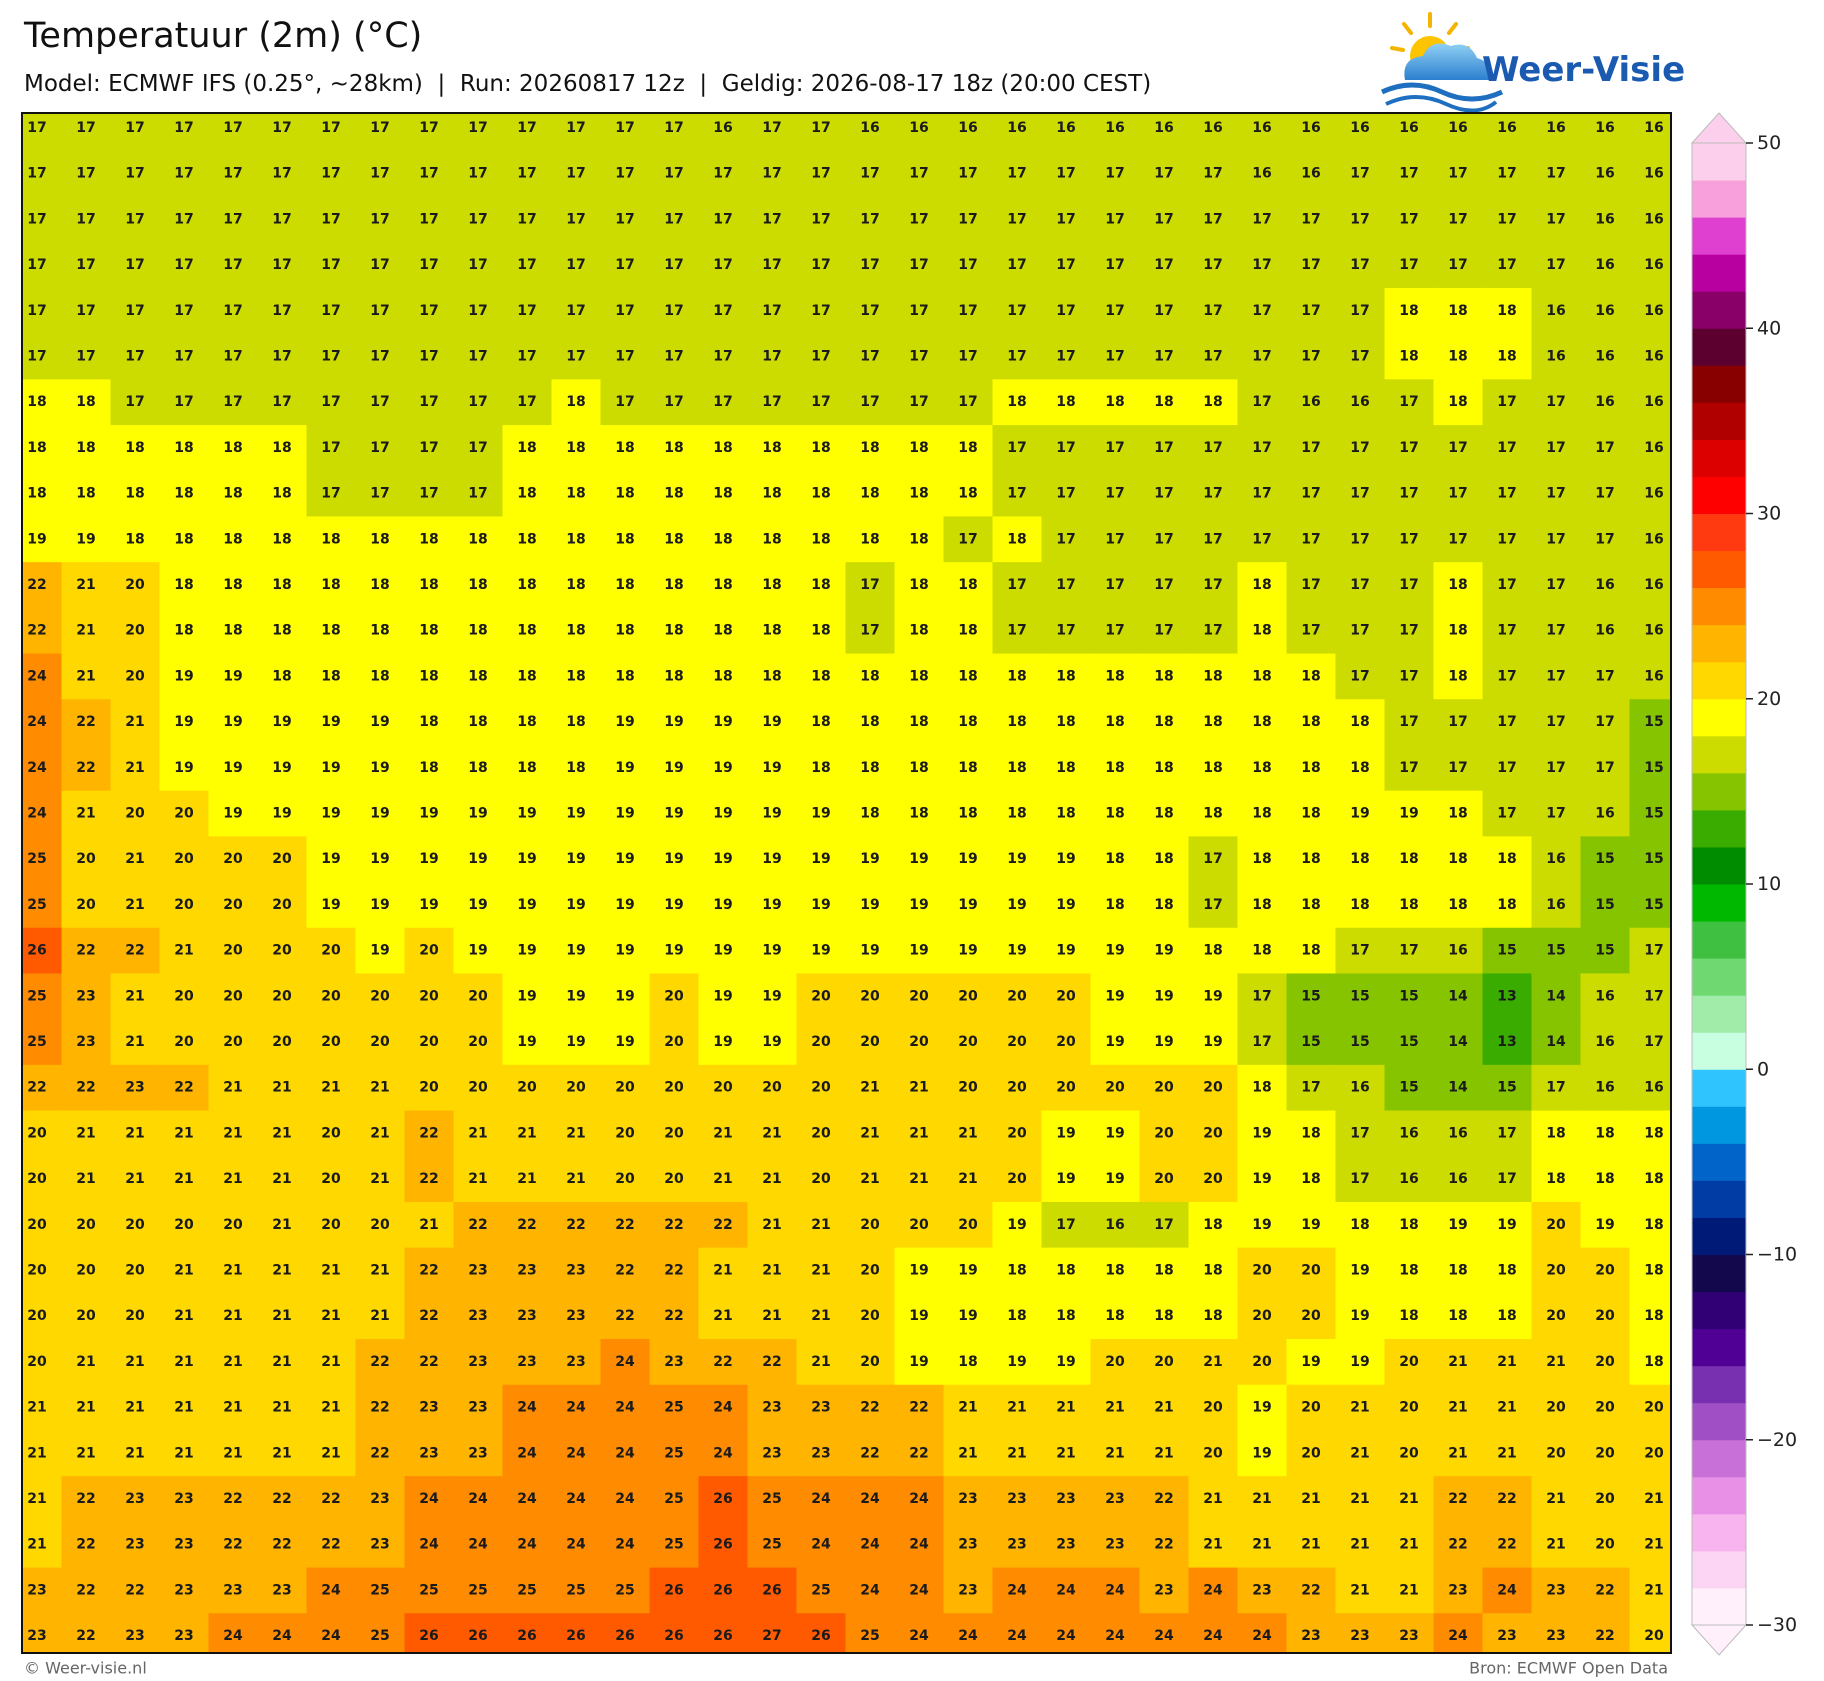 This screenshot has width=1824, height=1681. What do you see at coordinates (1408, 996) in the screenshot?
I see `temperature-label: 15` at bounding box center [1408, 996].